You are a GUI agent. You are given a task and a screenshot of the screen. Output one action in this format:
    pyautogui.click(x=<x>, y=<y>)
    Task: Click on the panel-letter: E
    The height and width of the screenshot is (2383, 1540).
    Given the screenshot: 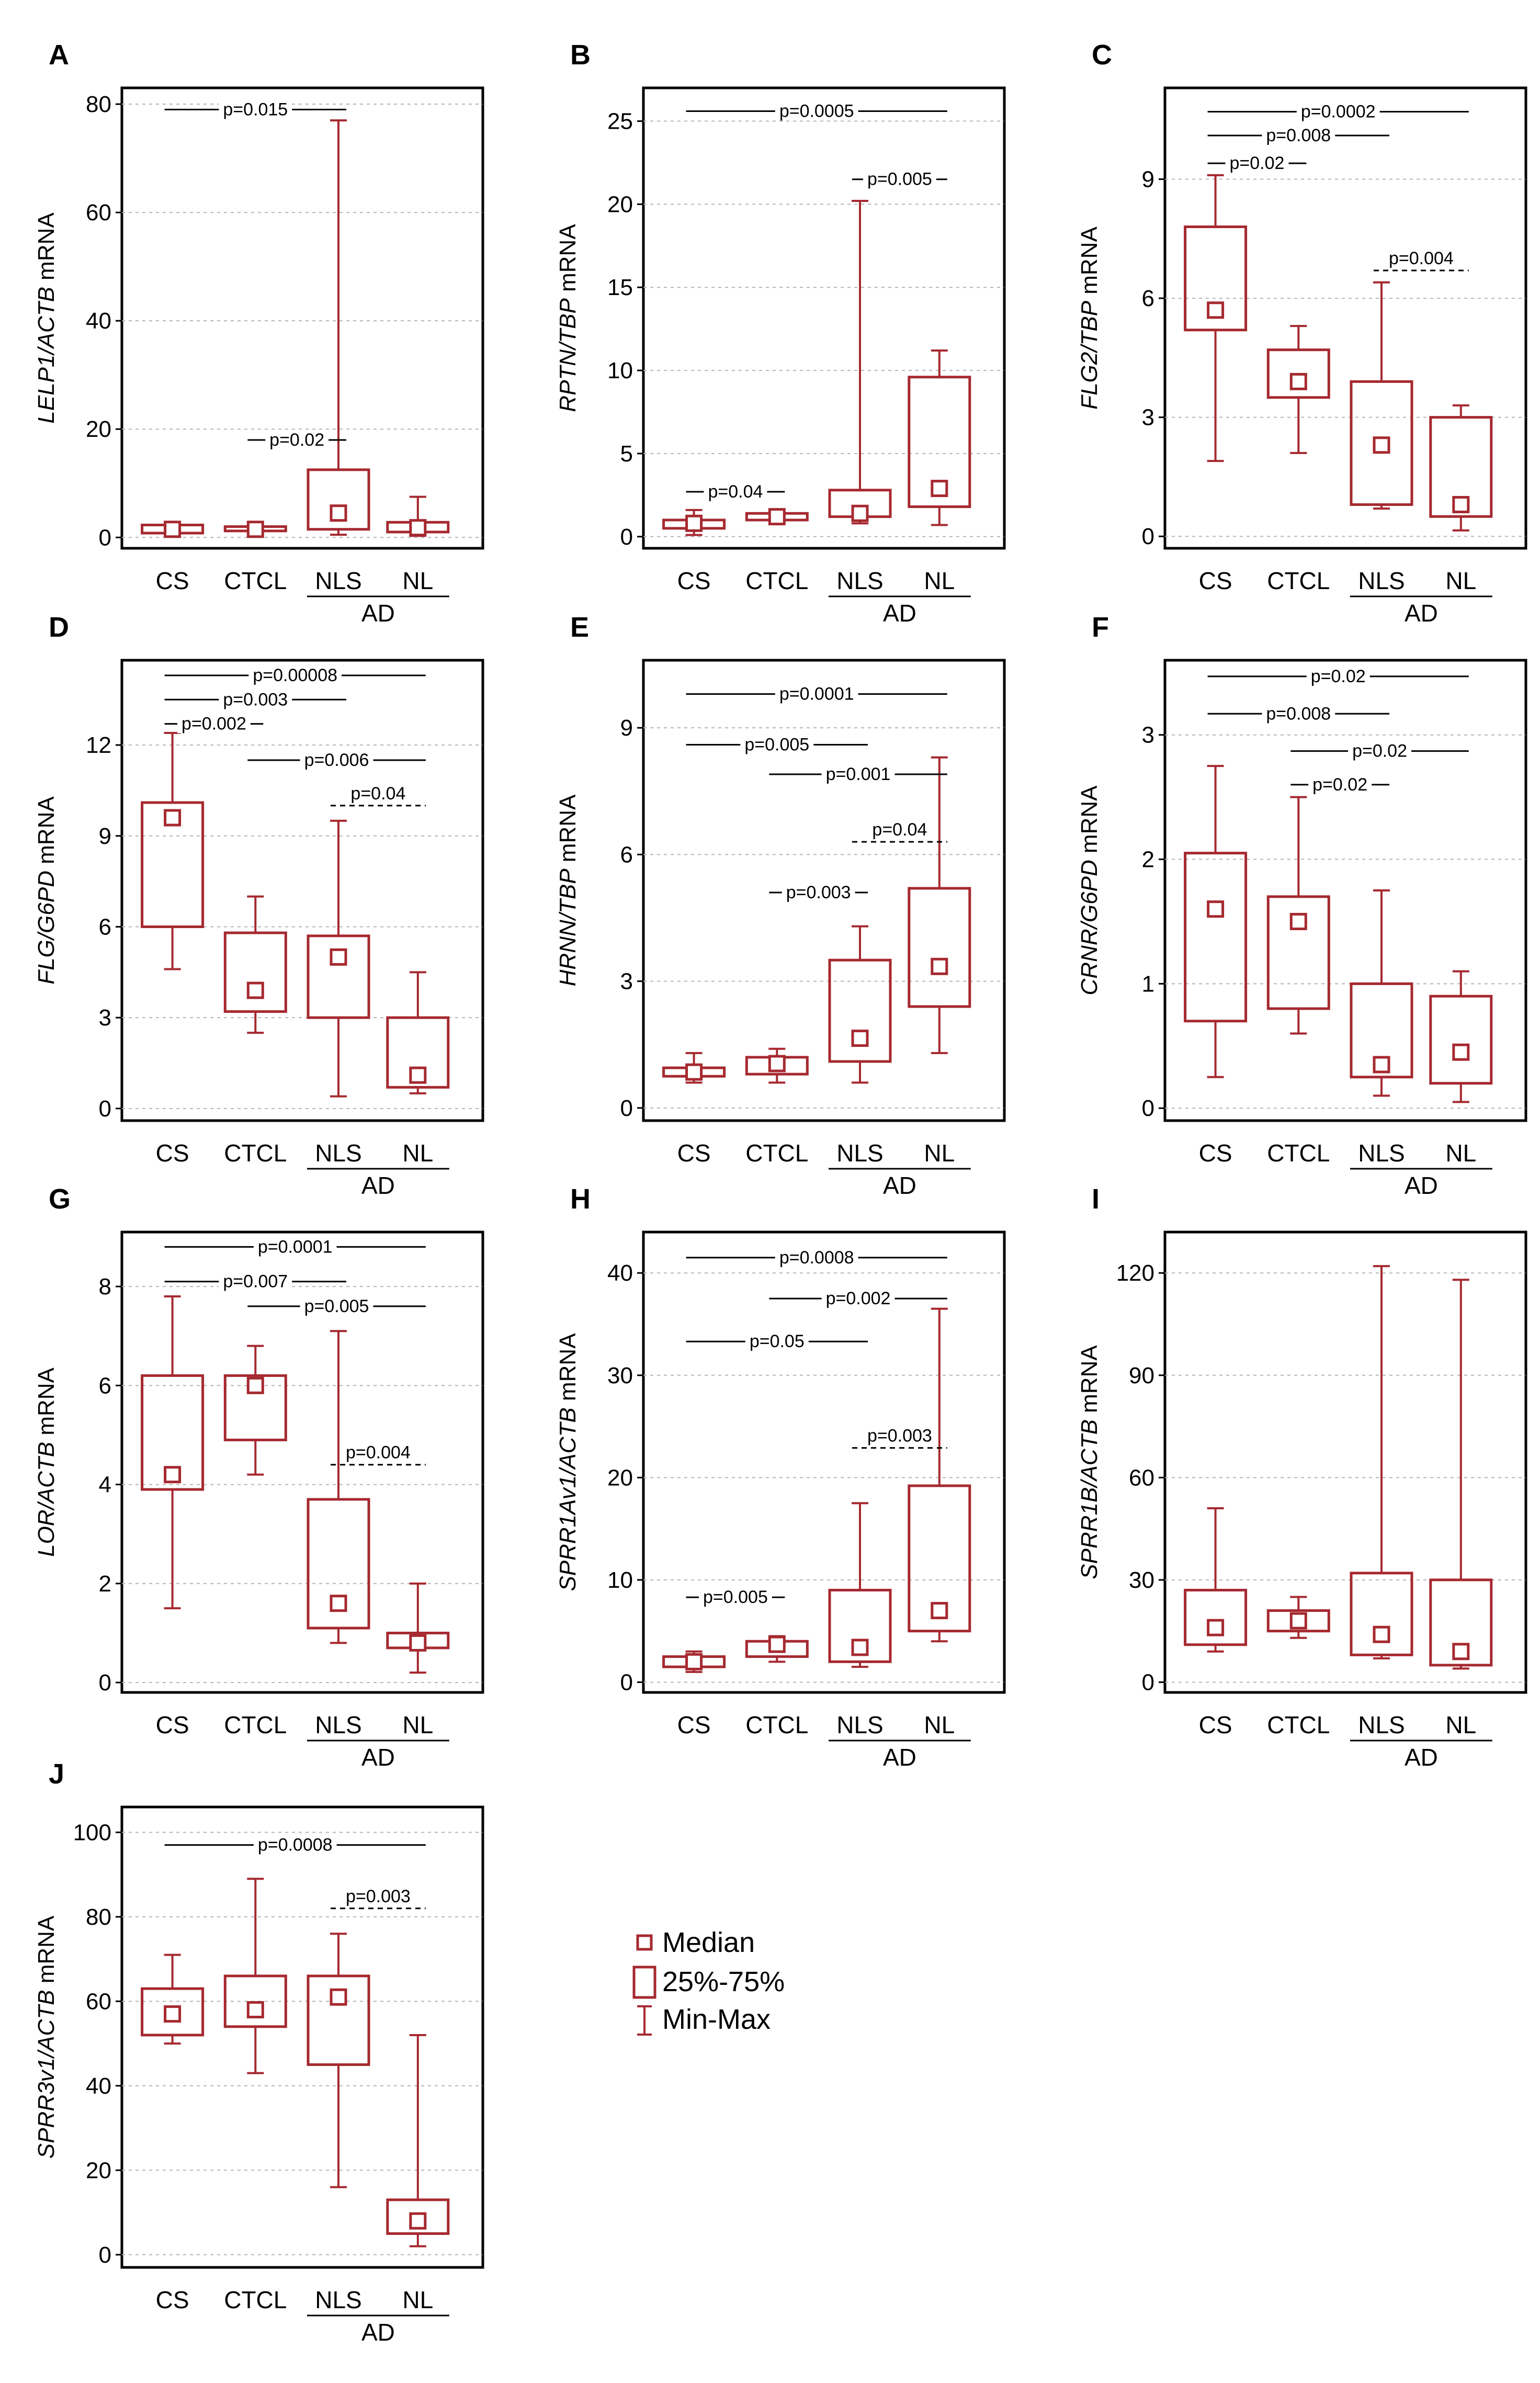 What is the action you would take?
    pyautogui.click(x=579, y=627)
    